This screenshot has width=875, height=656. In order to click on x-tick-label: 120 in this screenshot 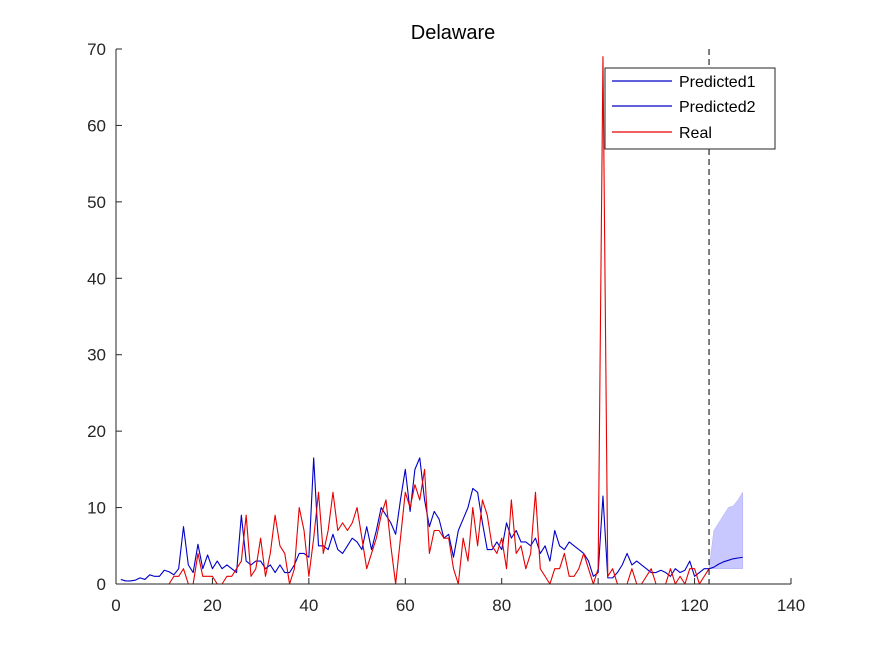, I will do `click(694, 605)`.